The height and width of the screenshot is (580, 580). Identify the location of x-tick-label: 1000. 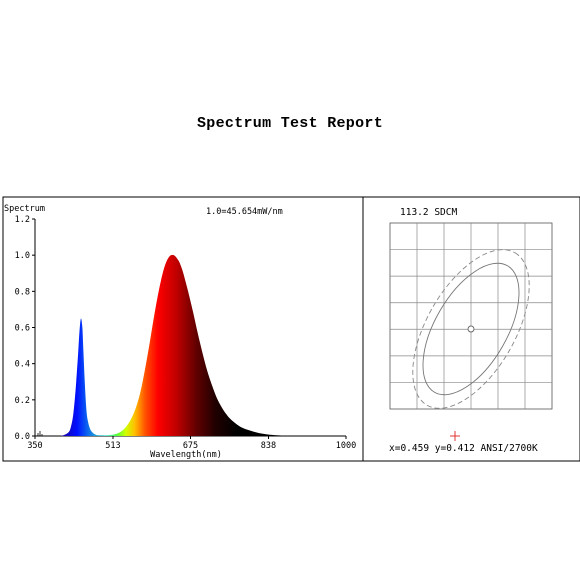
(346, 446).